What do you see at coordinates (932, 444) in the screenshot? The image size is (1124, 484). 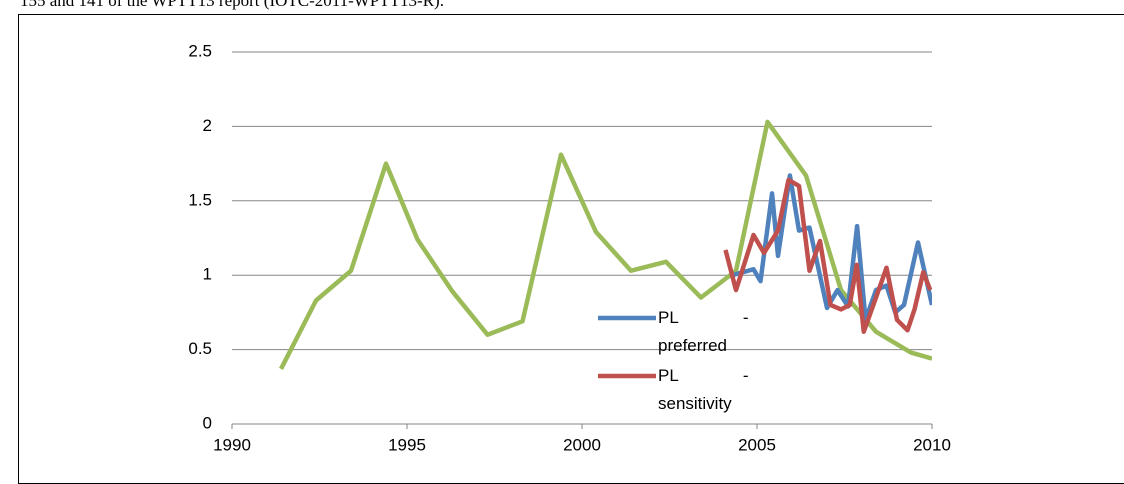 I see `x-tick-label: 2010` at bounding box center [932, 444].